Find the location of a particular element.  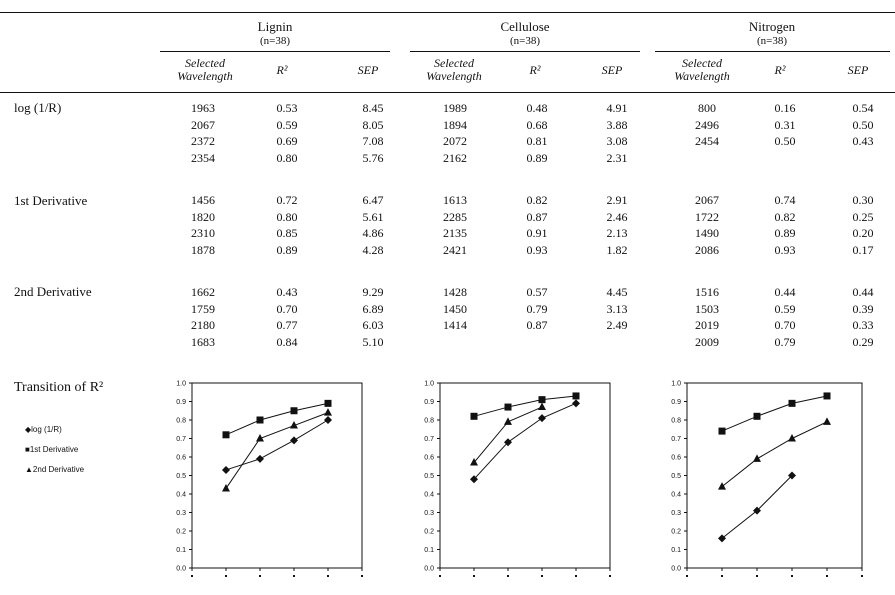

cell-d2-cellulose-sep: 3.13 is located at coordinates (617, 309).